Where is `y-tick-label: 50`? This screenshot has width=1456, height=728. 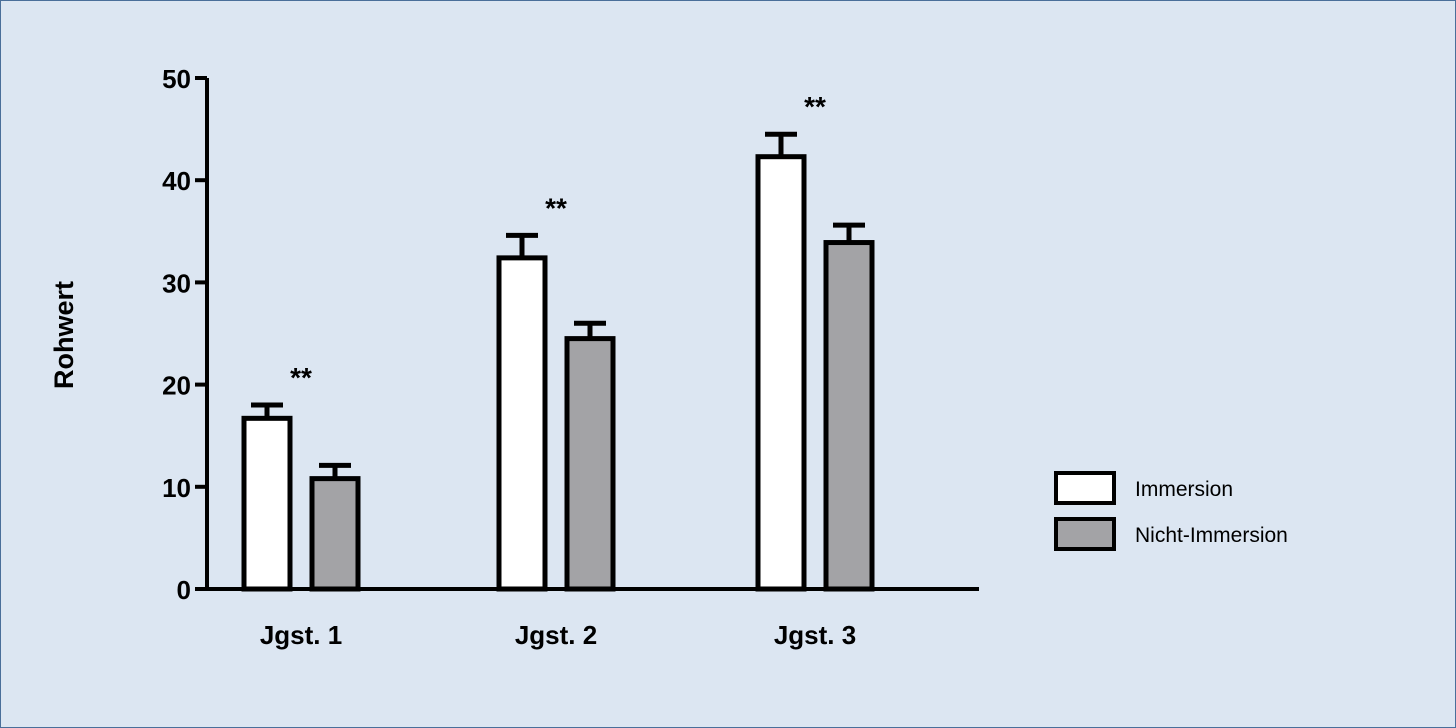
y-tick-label: 50 is located at coordinates (176, 79).